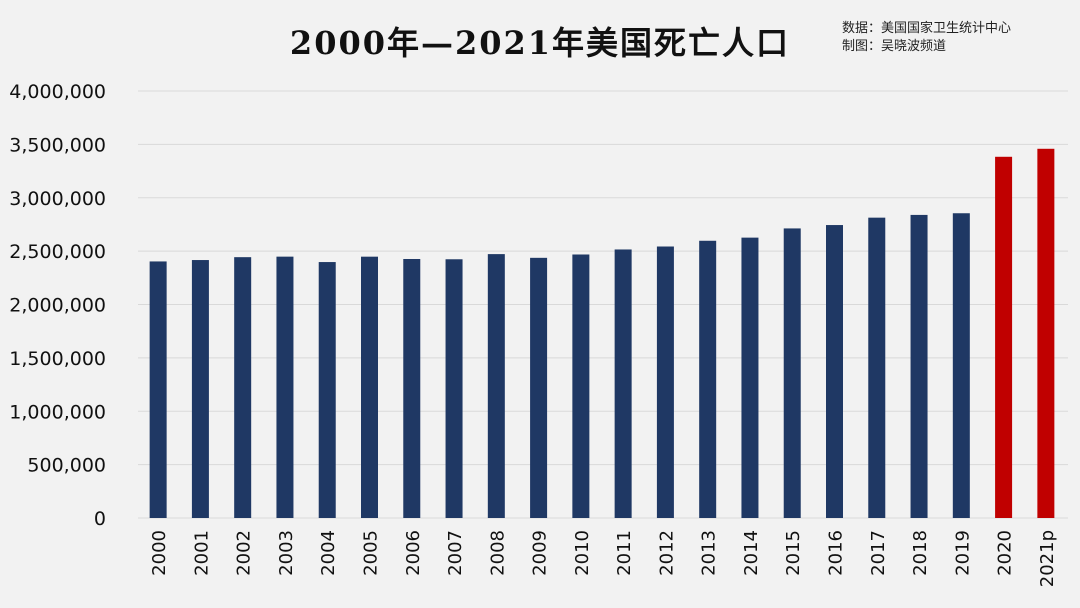 The image size is (1080, 608). Describe the element at coordinates (369, 387) in the screenshot. I see `bar-2005` at that location.